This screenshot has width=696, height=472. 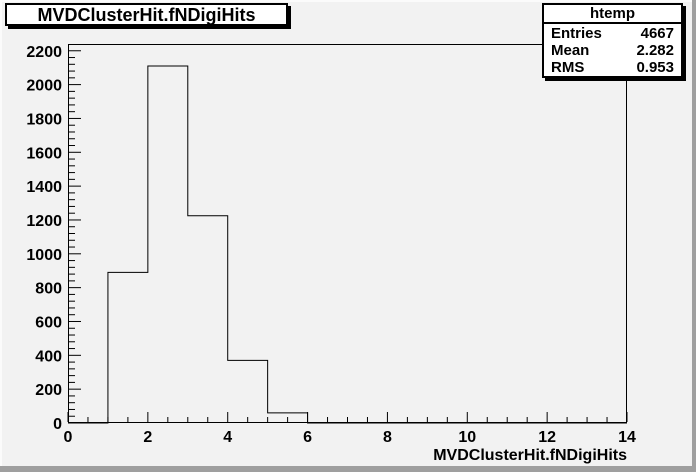 I want to click on stats-row-rms: RMS 0.953, so click(x=612, y=67).